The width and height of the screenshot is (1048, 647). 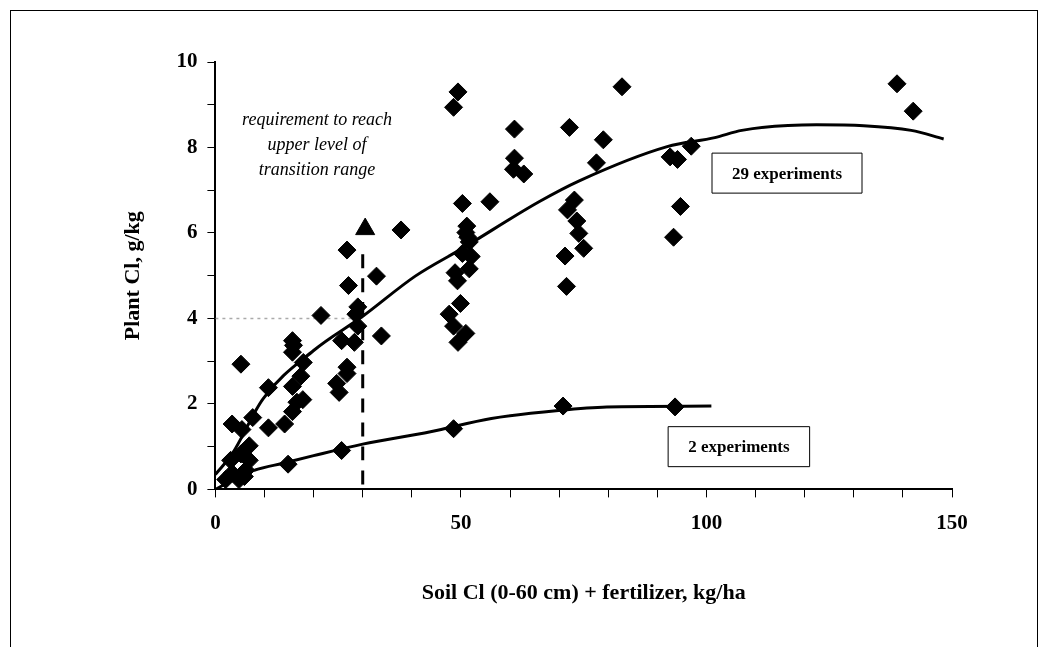 I want to click on y-tick-label: 6, so click(x=192, y=231).